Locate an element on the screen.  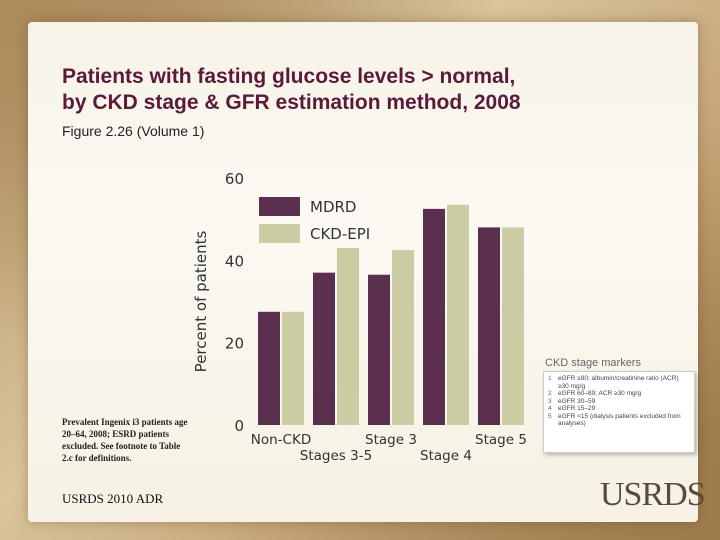
ckd-marker-item: 2 eGFR 60–89; ACR ≥30 mg/g is located at coordinates (619, 394).